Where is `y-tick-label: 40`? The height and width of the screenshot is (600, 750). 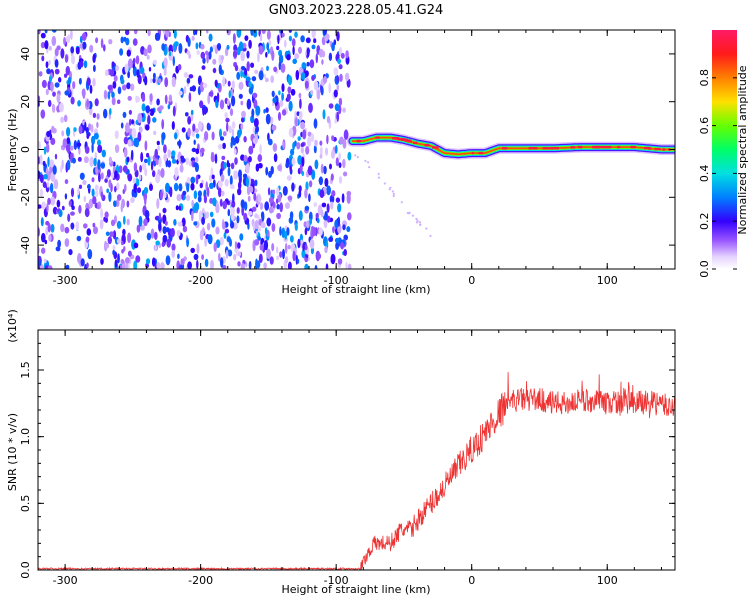 y-tick-label: 40 is located at coordinates (25, 54).